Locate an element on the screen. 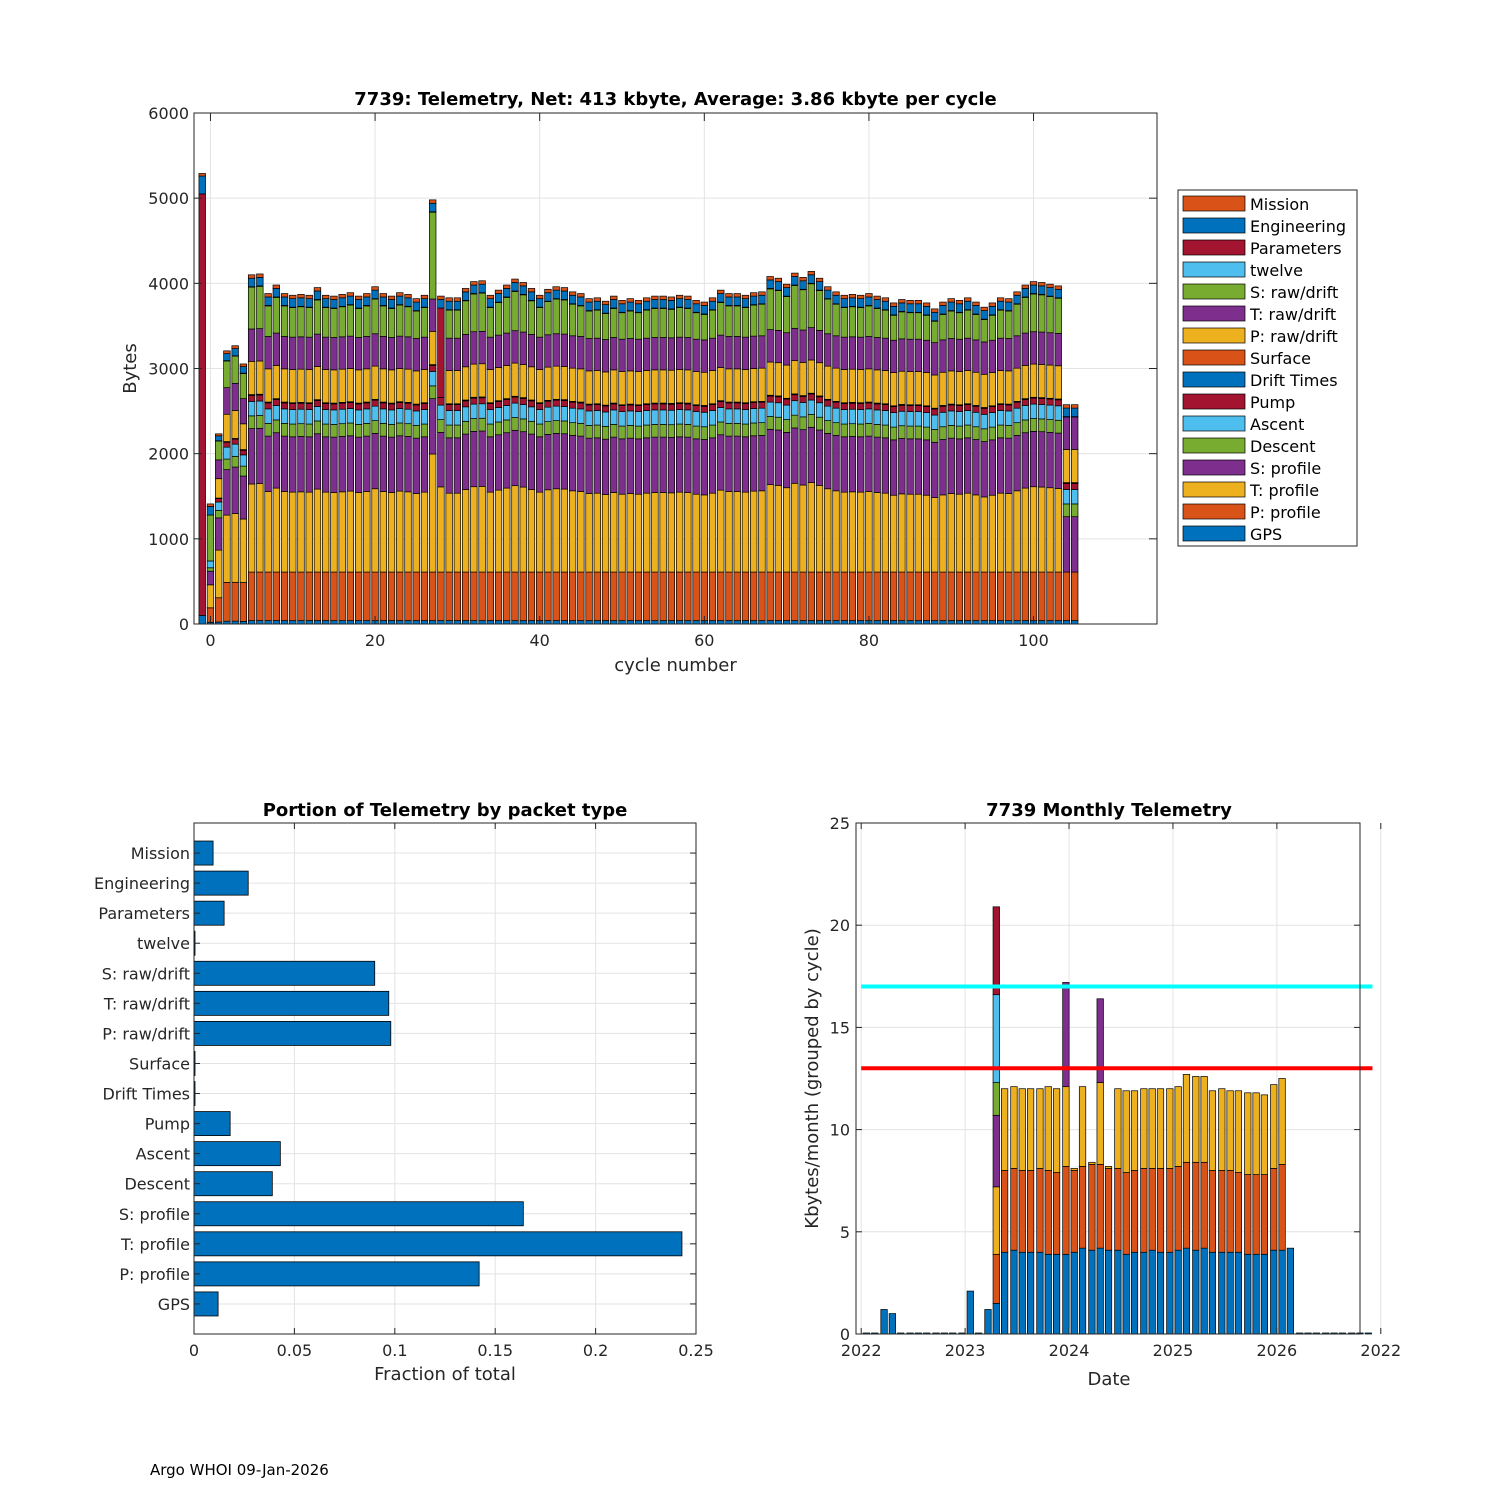 This screenshot has height=1500, width=1500. packet-bar is located at coordinates (438, 1244).